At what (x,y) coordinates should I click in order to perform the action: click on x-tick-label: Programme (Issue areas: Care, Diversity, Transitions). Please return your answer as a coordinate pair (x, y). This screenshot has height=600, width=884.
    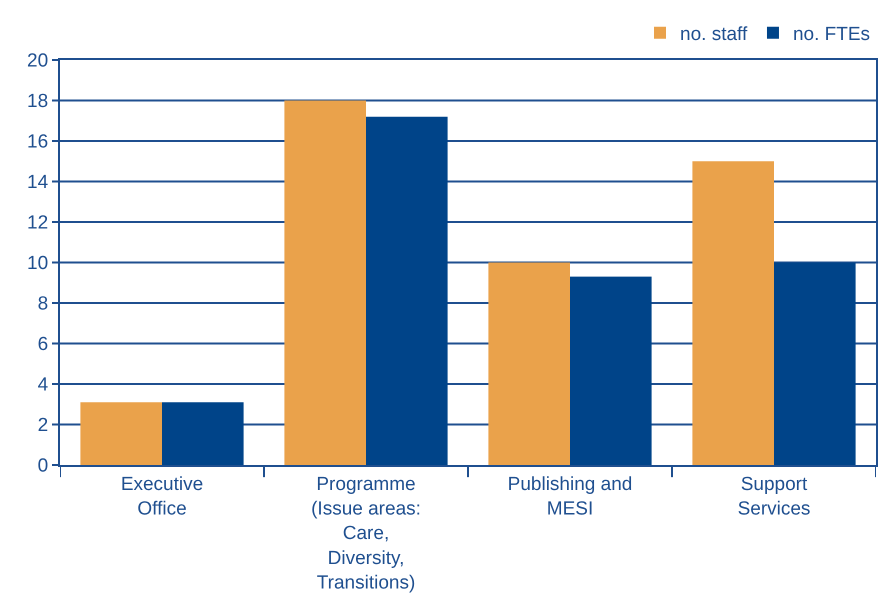
    Looking at the image, I should click on (366, 534).